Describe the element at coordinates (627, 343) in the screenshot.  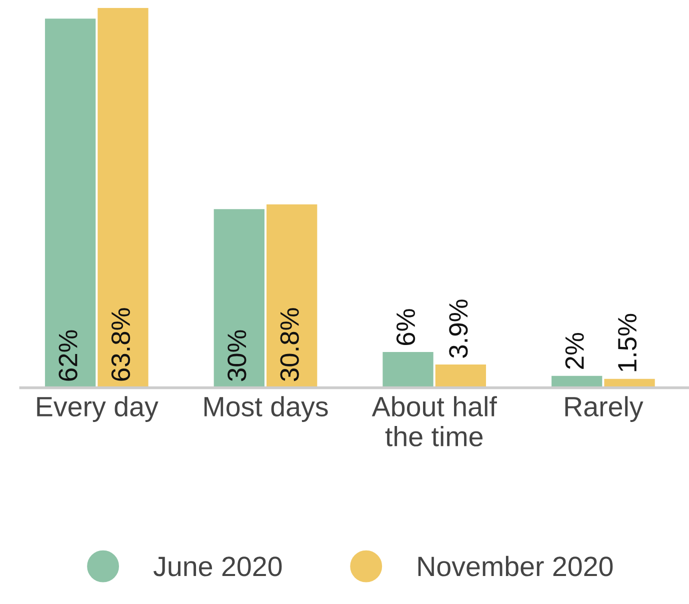
I see `data-label: 1.5%` at that location.